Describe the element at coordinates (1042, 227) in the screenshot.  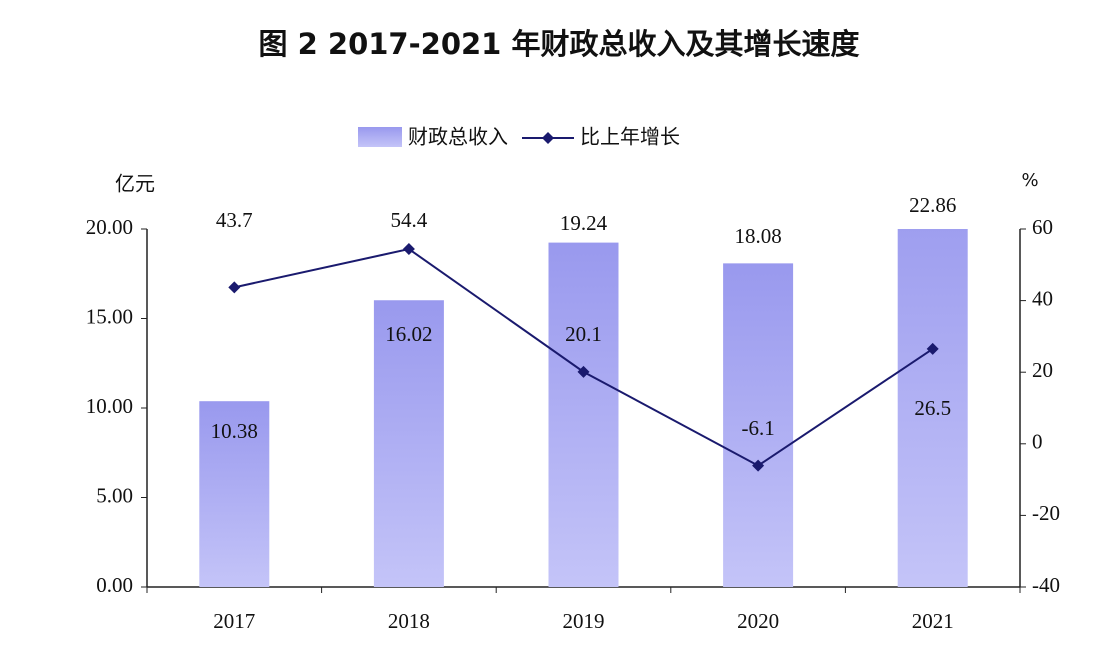
I see `y2-tick-label: 60` at that location.